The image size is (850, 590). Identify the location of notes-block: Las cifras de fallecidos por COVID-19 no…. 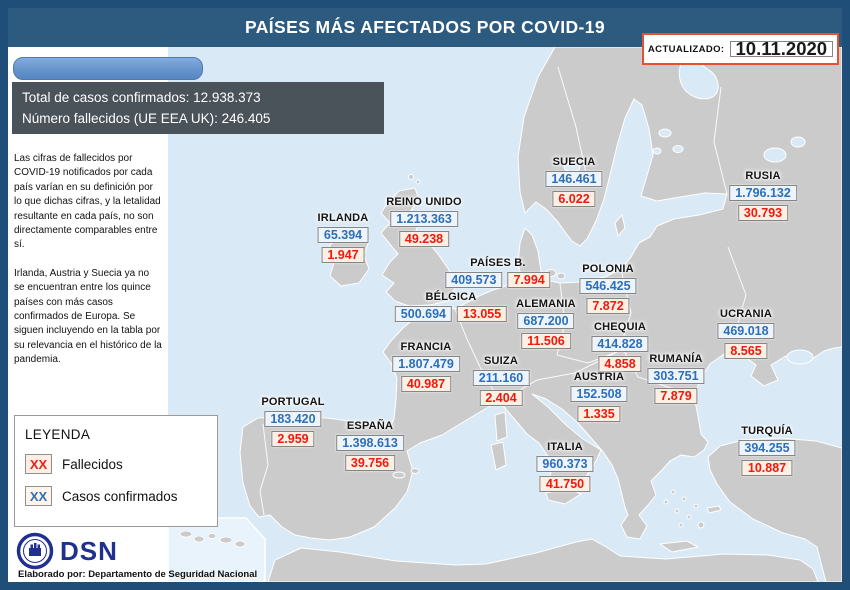
(88, 267).